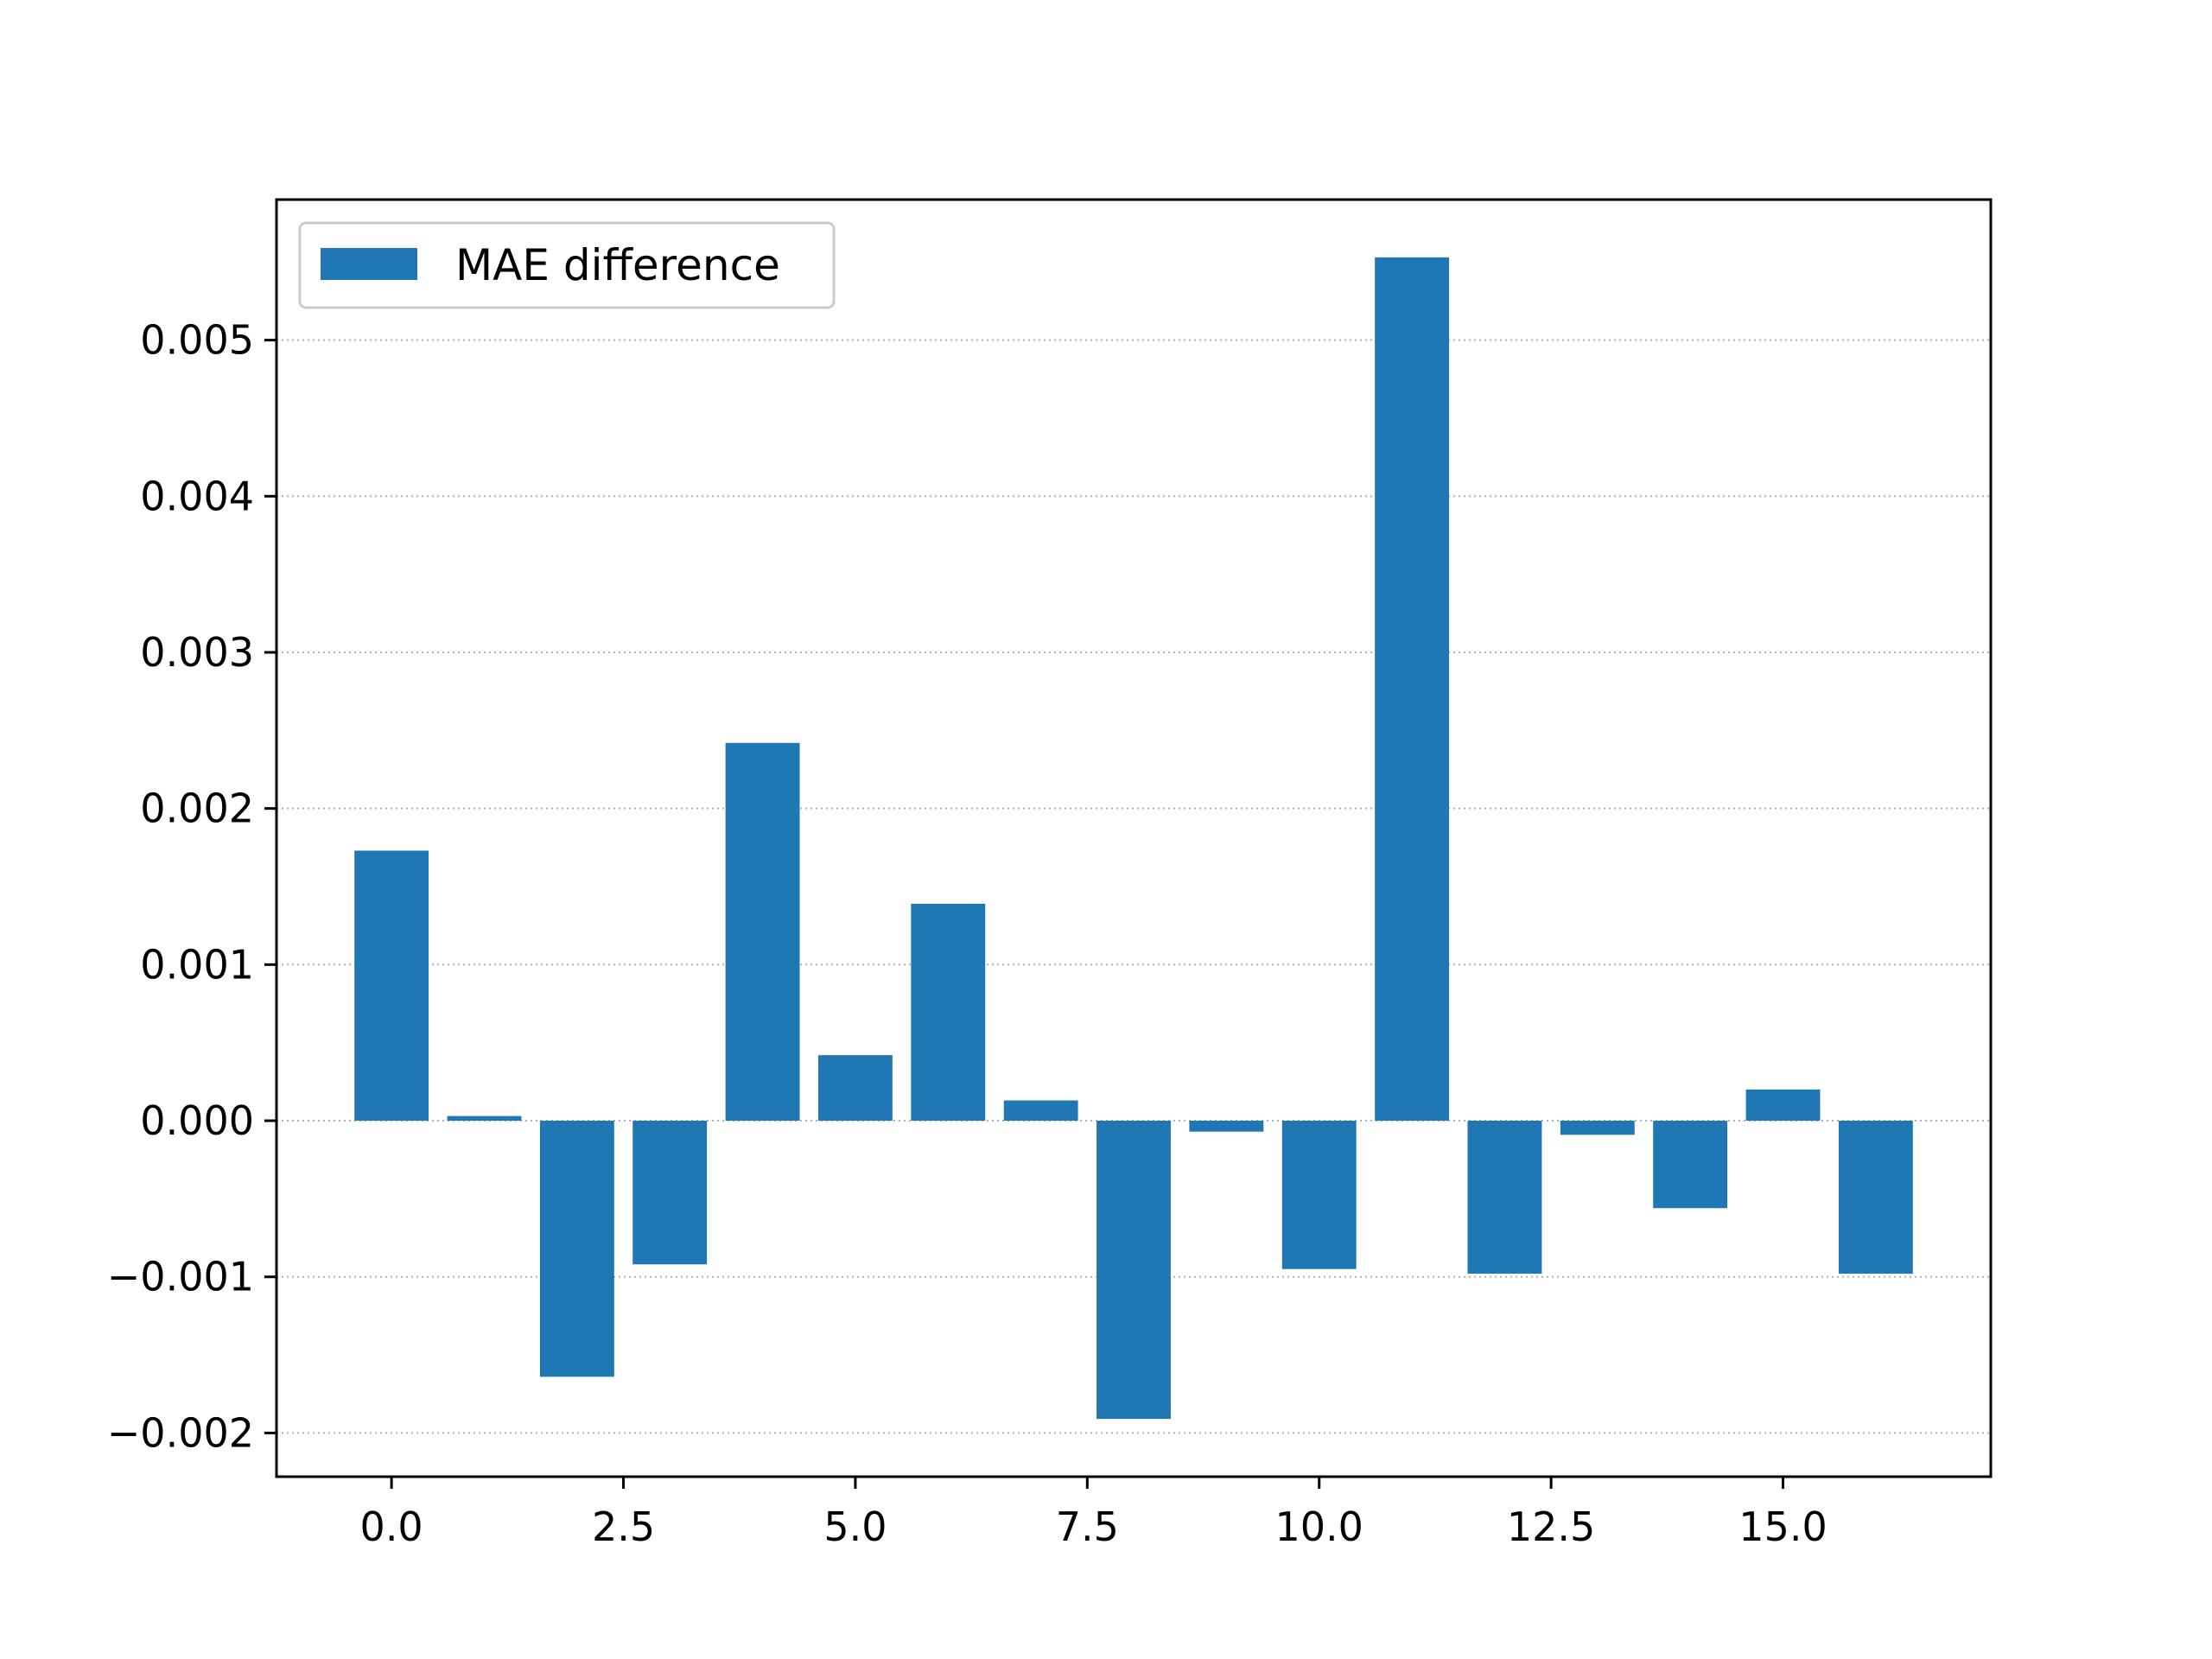 The height and width of the screenshot is (1659, 2212). Describe the element at coordinates (197, 652) in the screenshot. I see `y-tick-label: 0.003` at that location.